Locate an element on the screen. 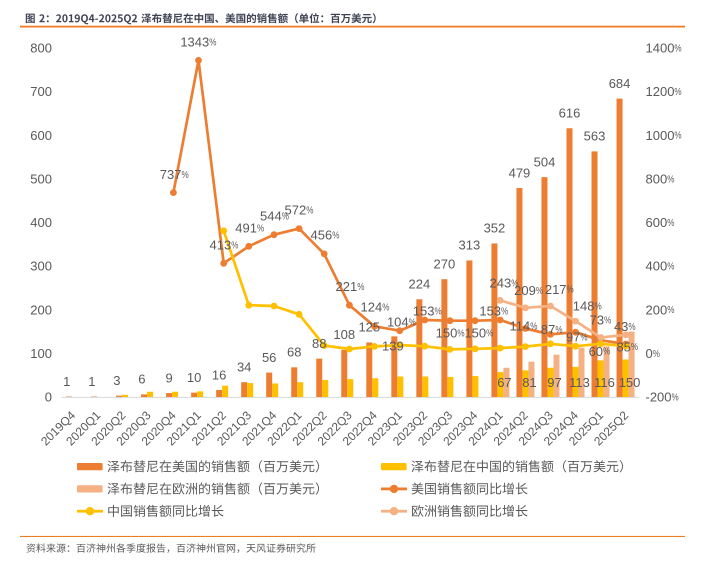 The image size is (704, 568). svg-text: 217% is located at coordinates (559, 289).